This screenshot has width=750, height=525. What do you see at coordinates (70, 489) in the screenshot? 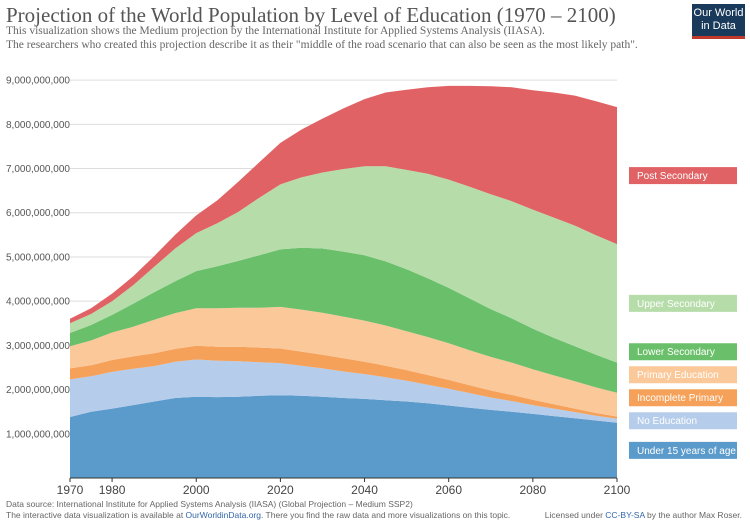
I see `x-tick-label: 1970` at bounding box center [70, 489].